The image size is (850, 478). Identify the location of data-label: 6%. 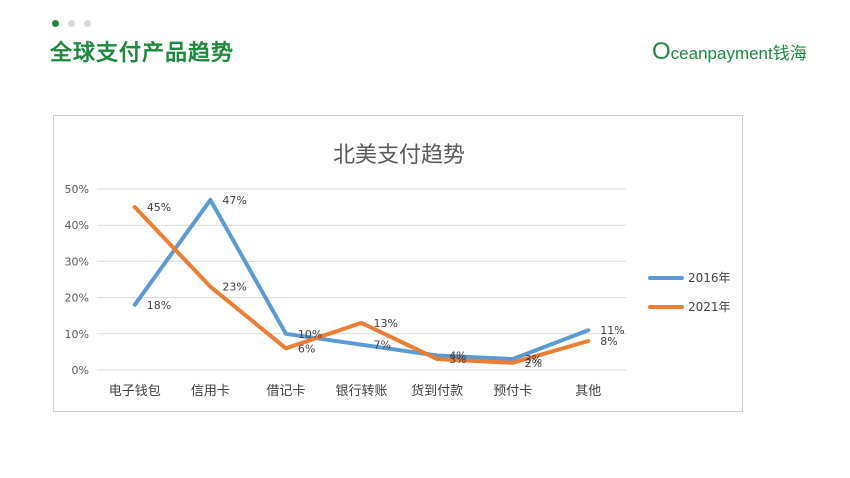
(306, 348).